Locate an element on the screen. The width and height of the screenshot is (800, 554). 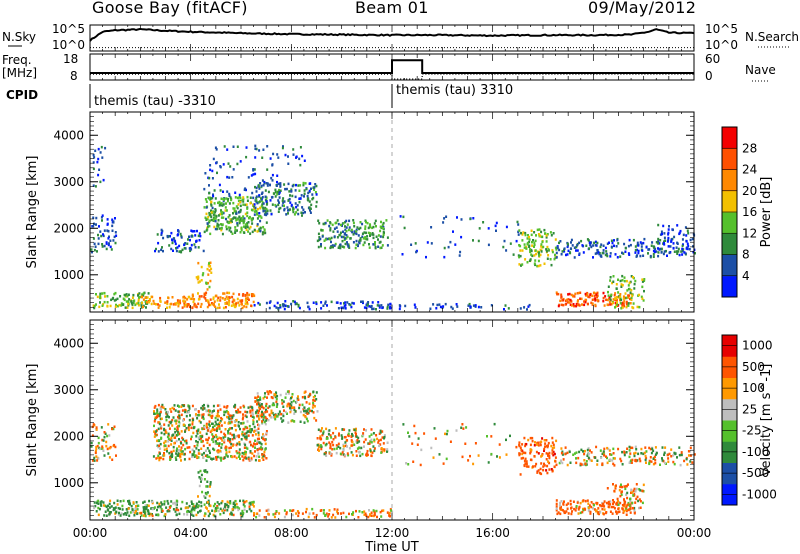
nsky-label: N.Sky is located at coordinates (19, 37).